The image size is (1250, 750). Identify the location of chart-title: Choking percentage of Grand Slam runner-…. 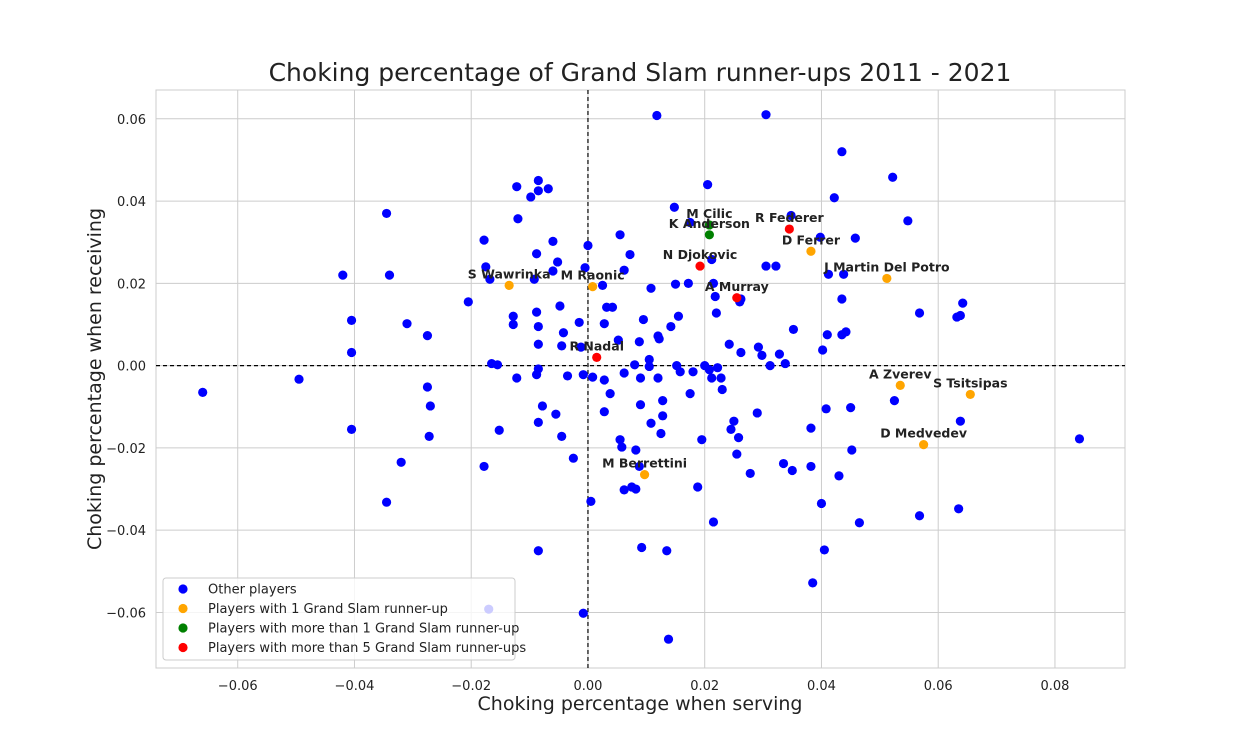
(640, 72).